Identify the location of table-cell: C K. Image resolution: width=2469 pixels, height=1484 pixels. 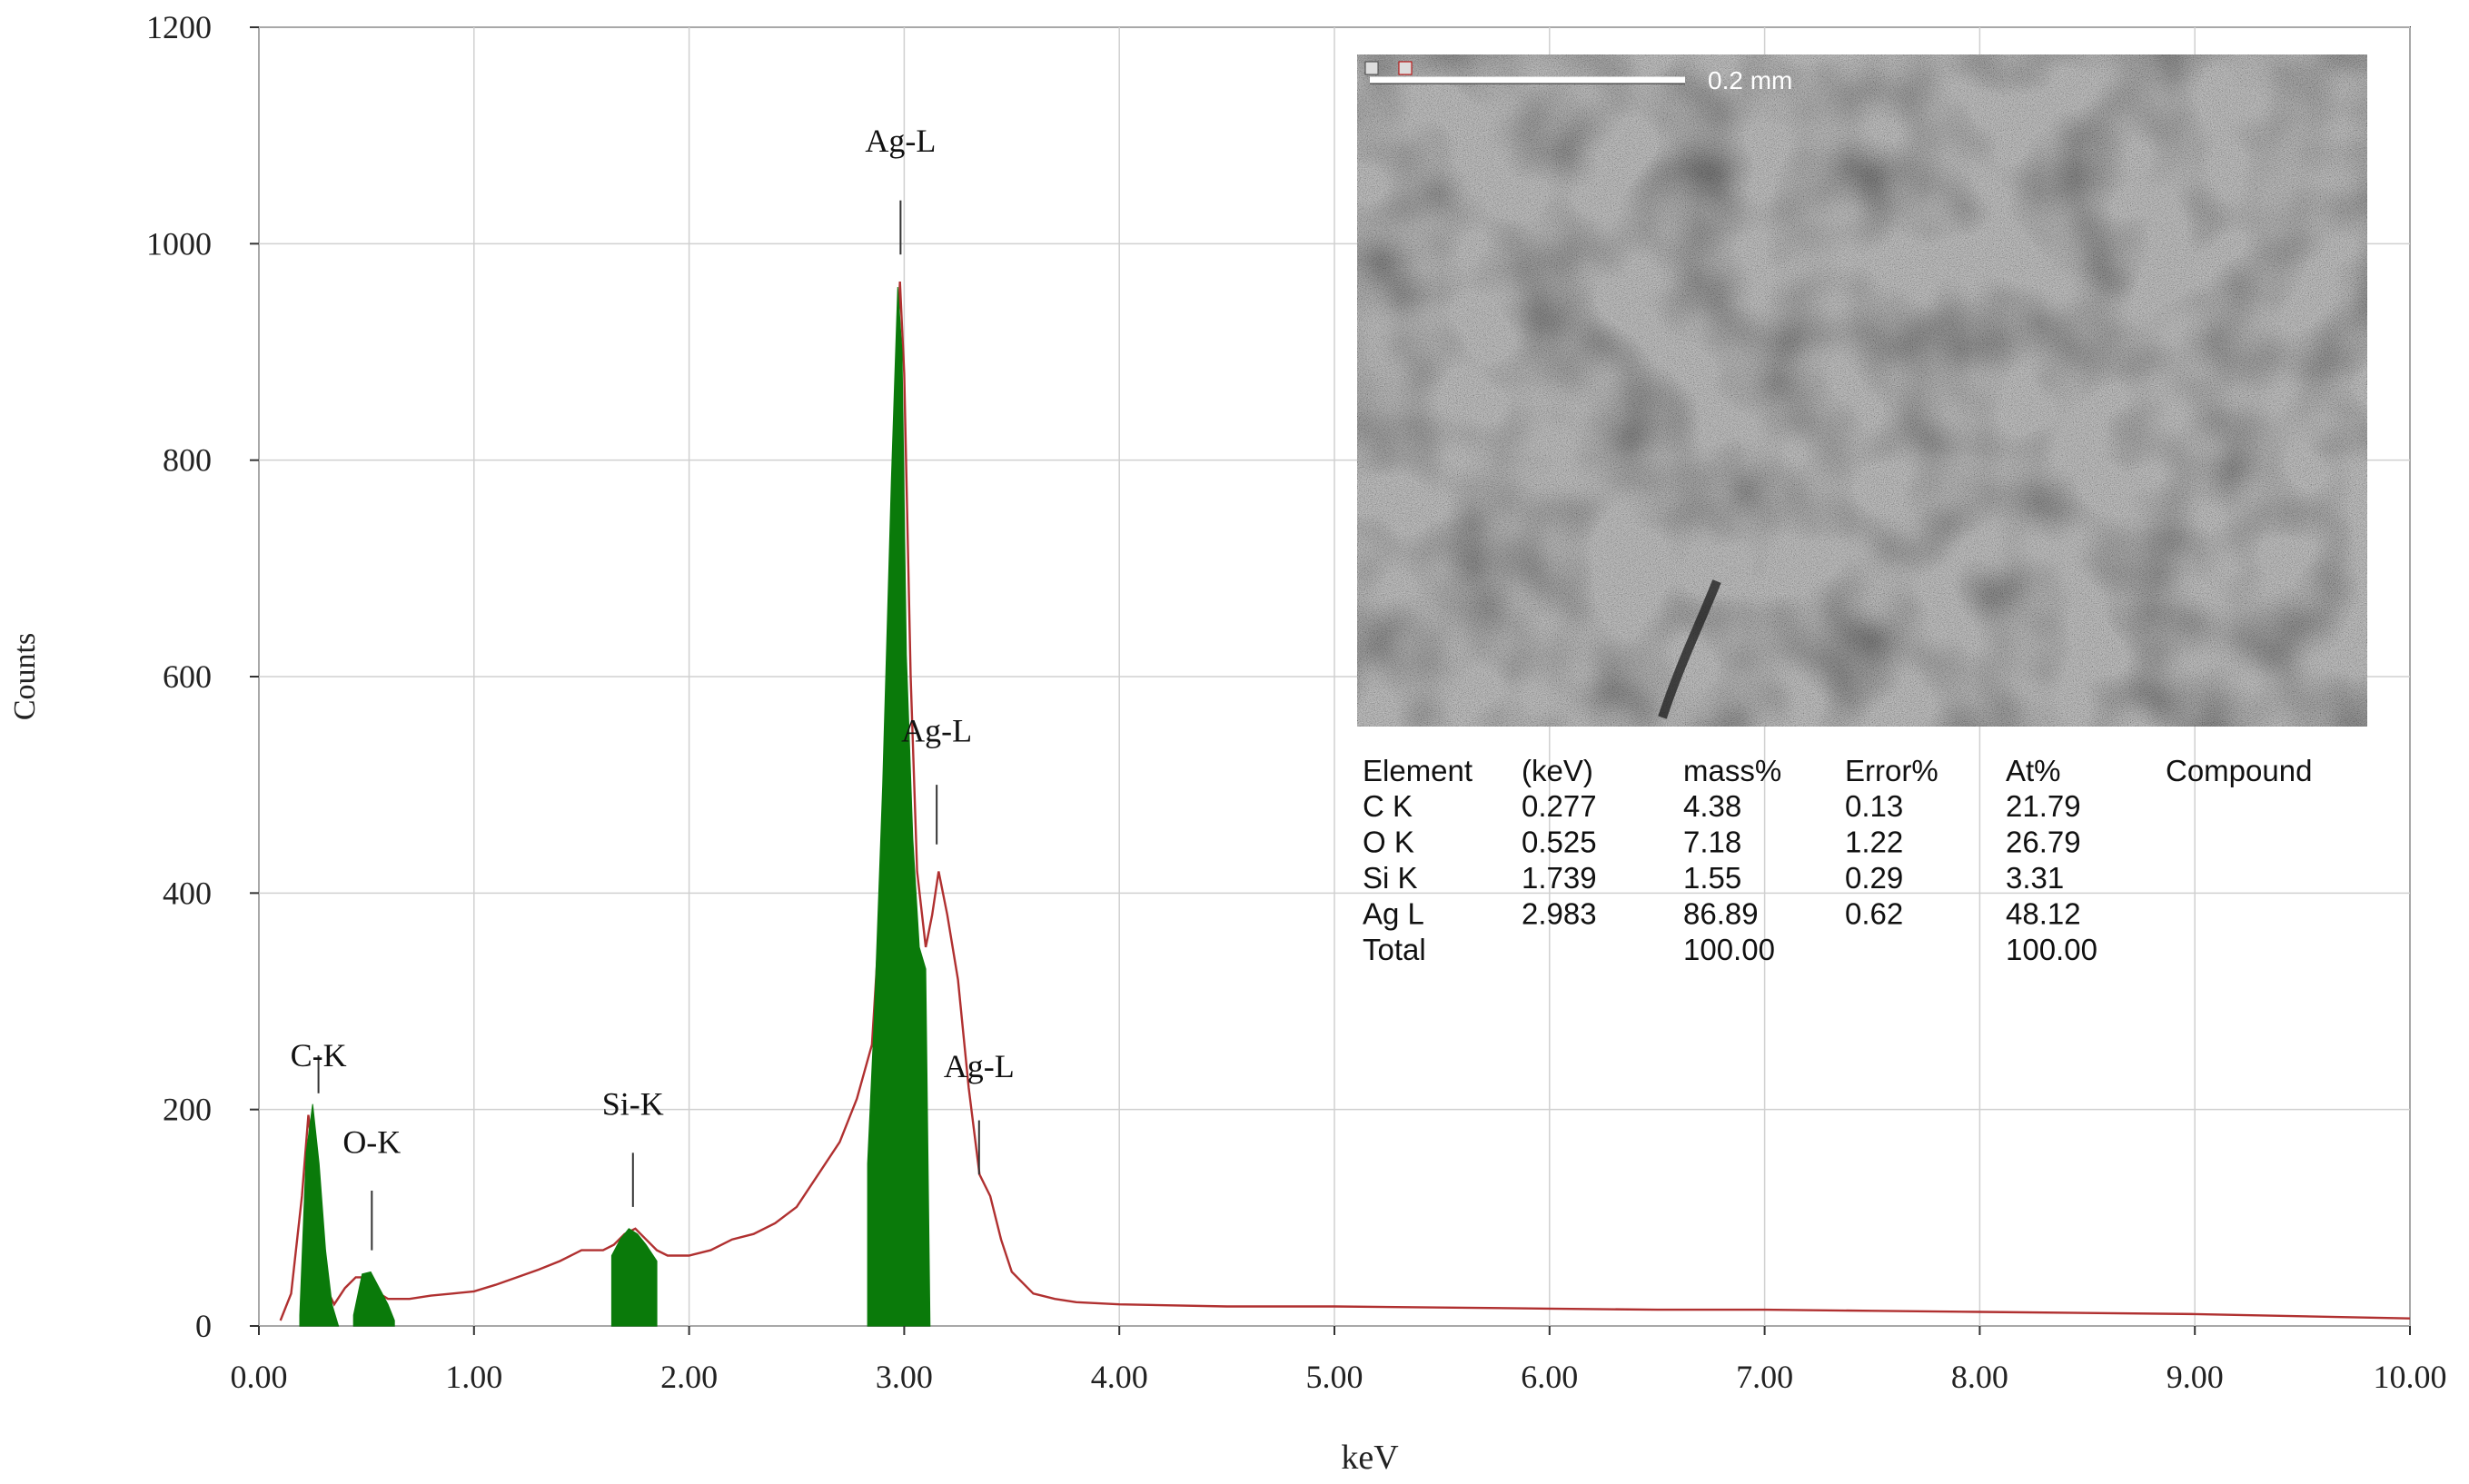
(1388, 806).